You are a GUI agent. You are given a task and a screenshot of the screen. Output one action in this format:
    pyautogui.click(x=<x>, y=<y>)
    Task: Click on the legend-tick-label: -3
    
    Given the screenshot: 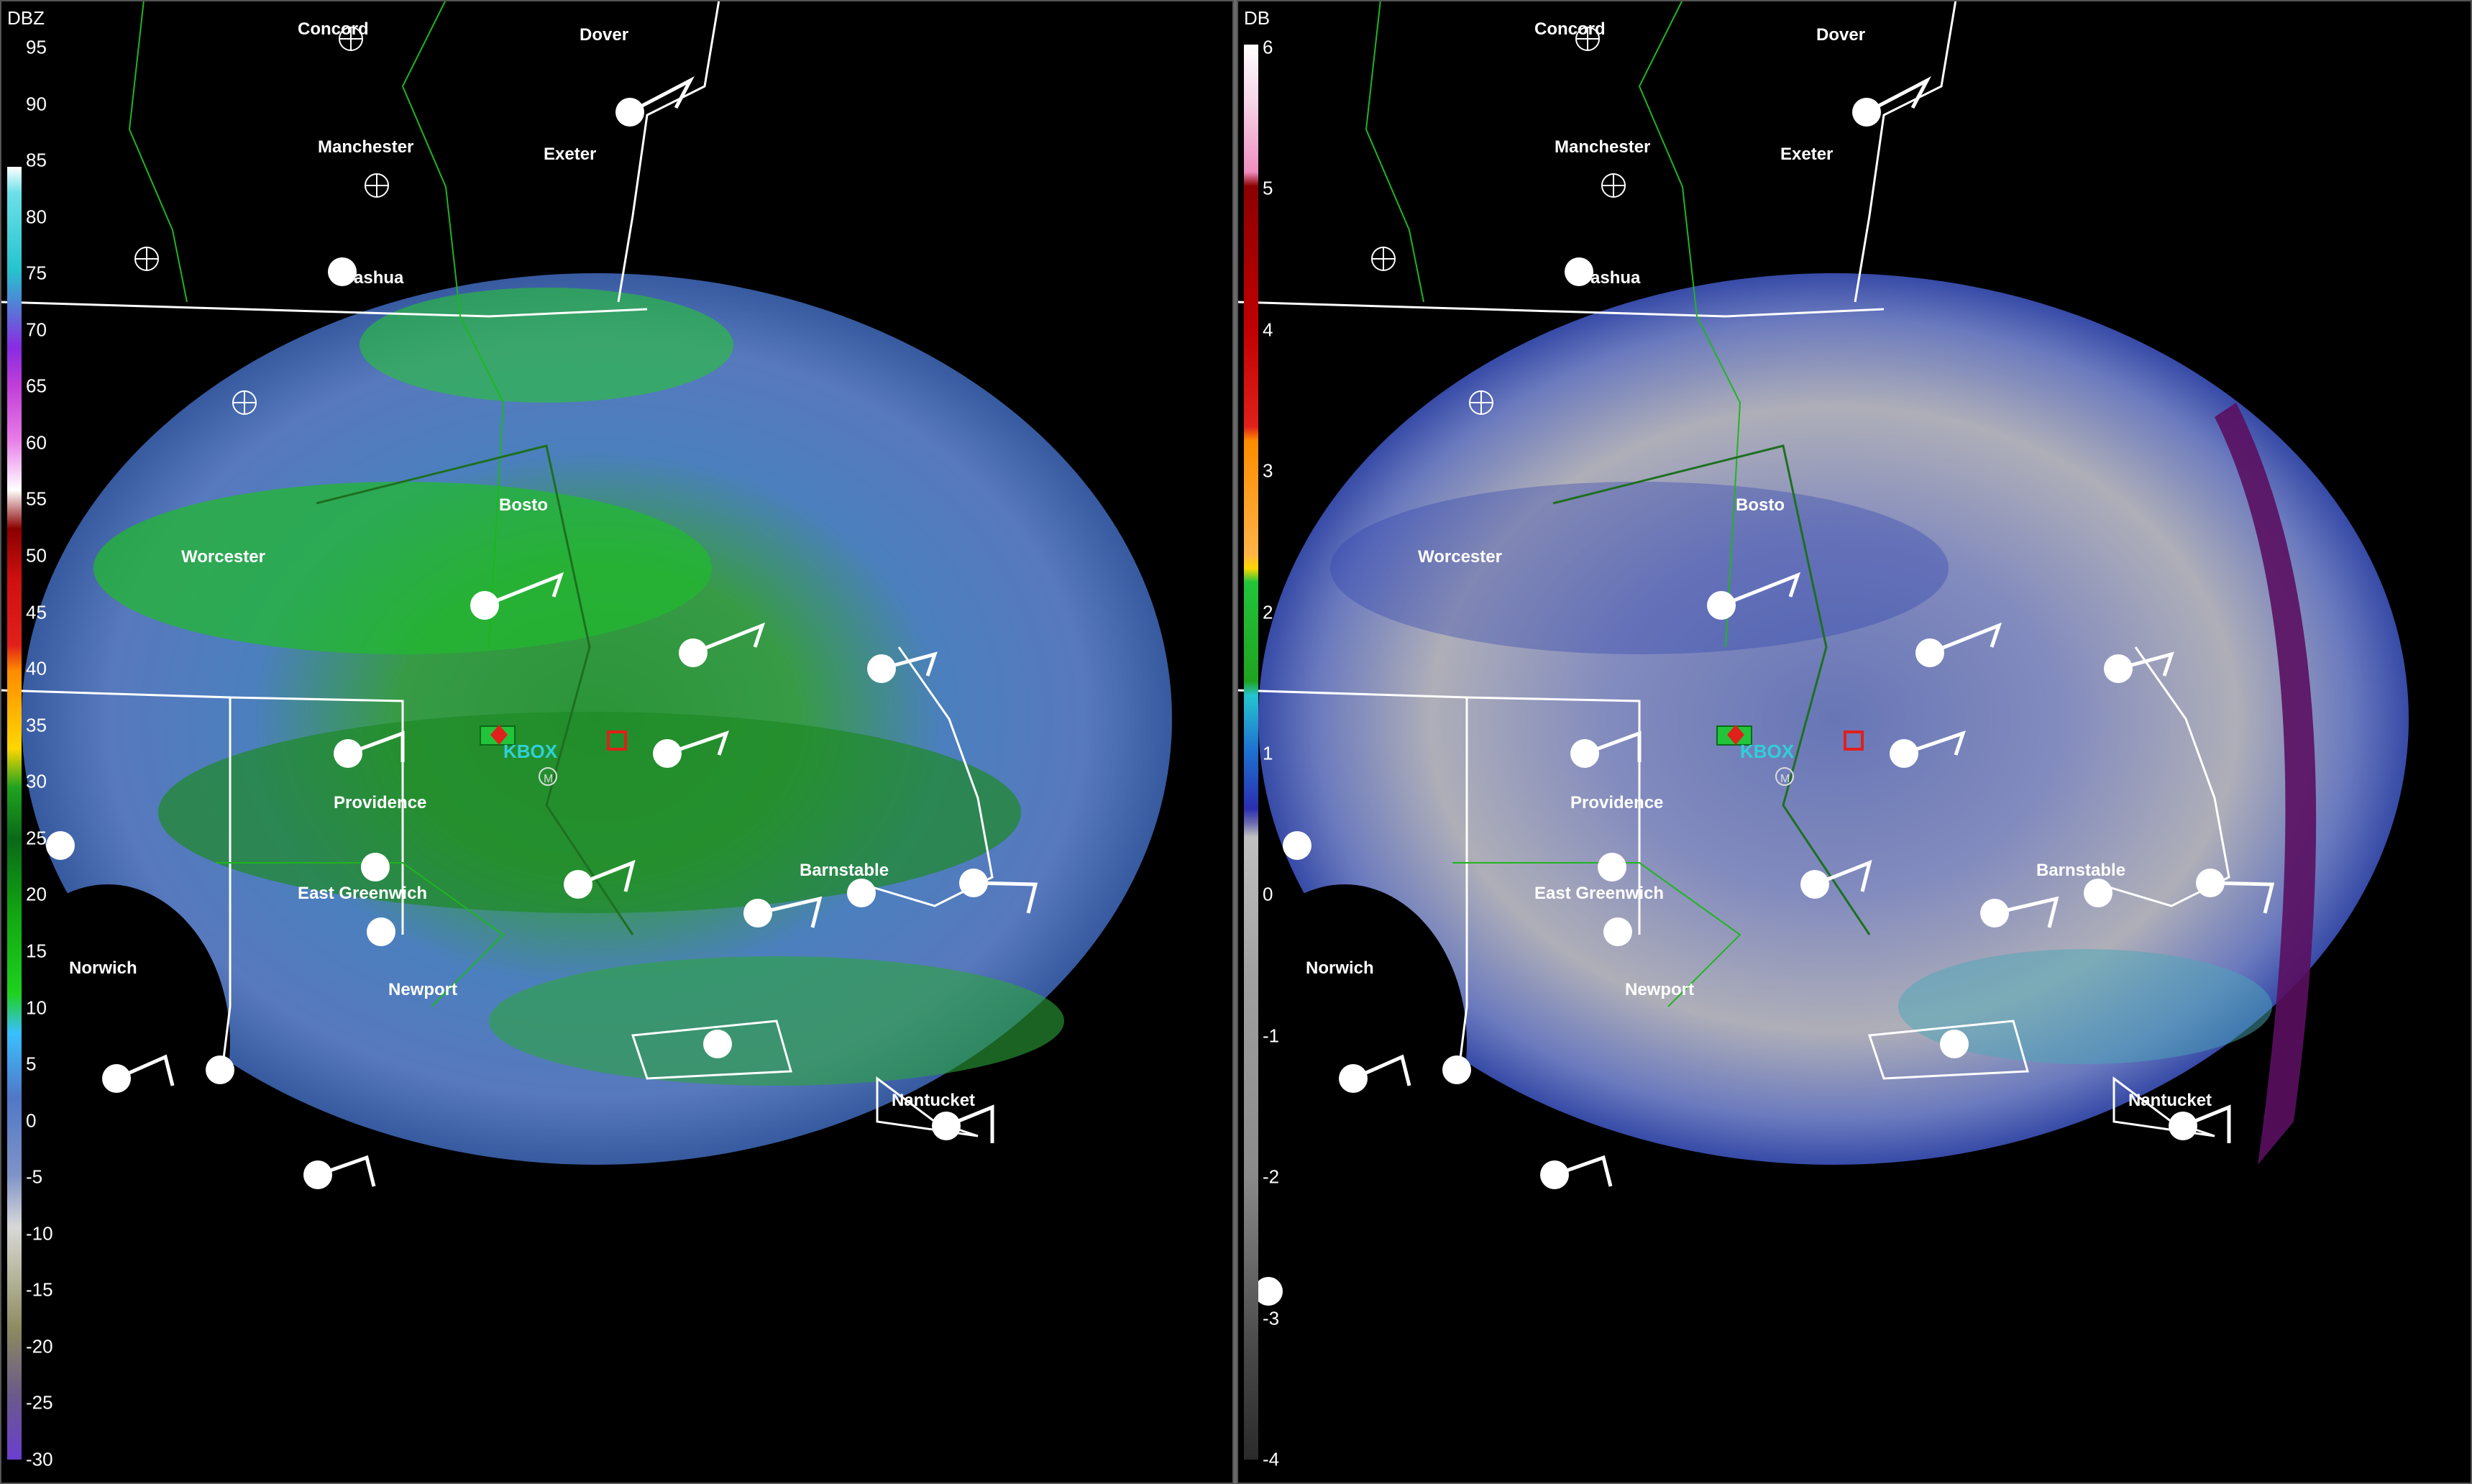 What is the action you would take?
    pyautogui.click(x=1271, y=1318)
    